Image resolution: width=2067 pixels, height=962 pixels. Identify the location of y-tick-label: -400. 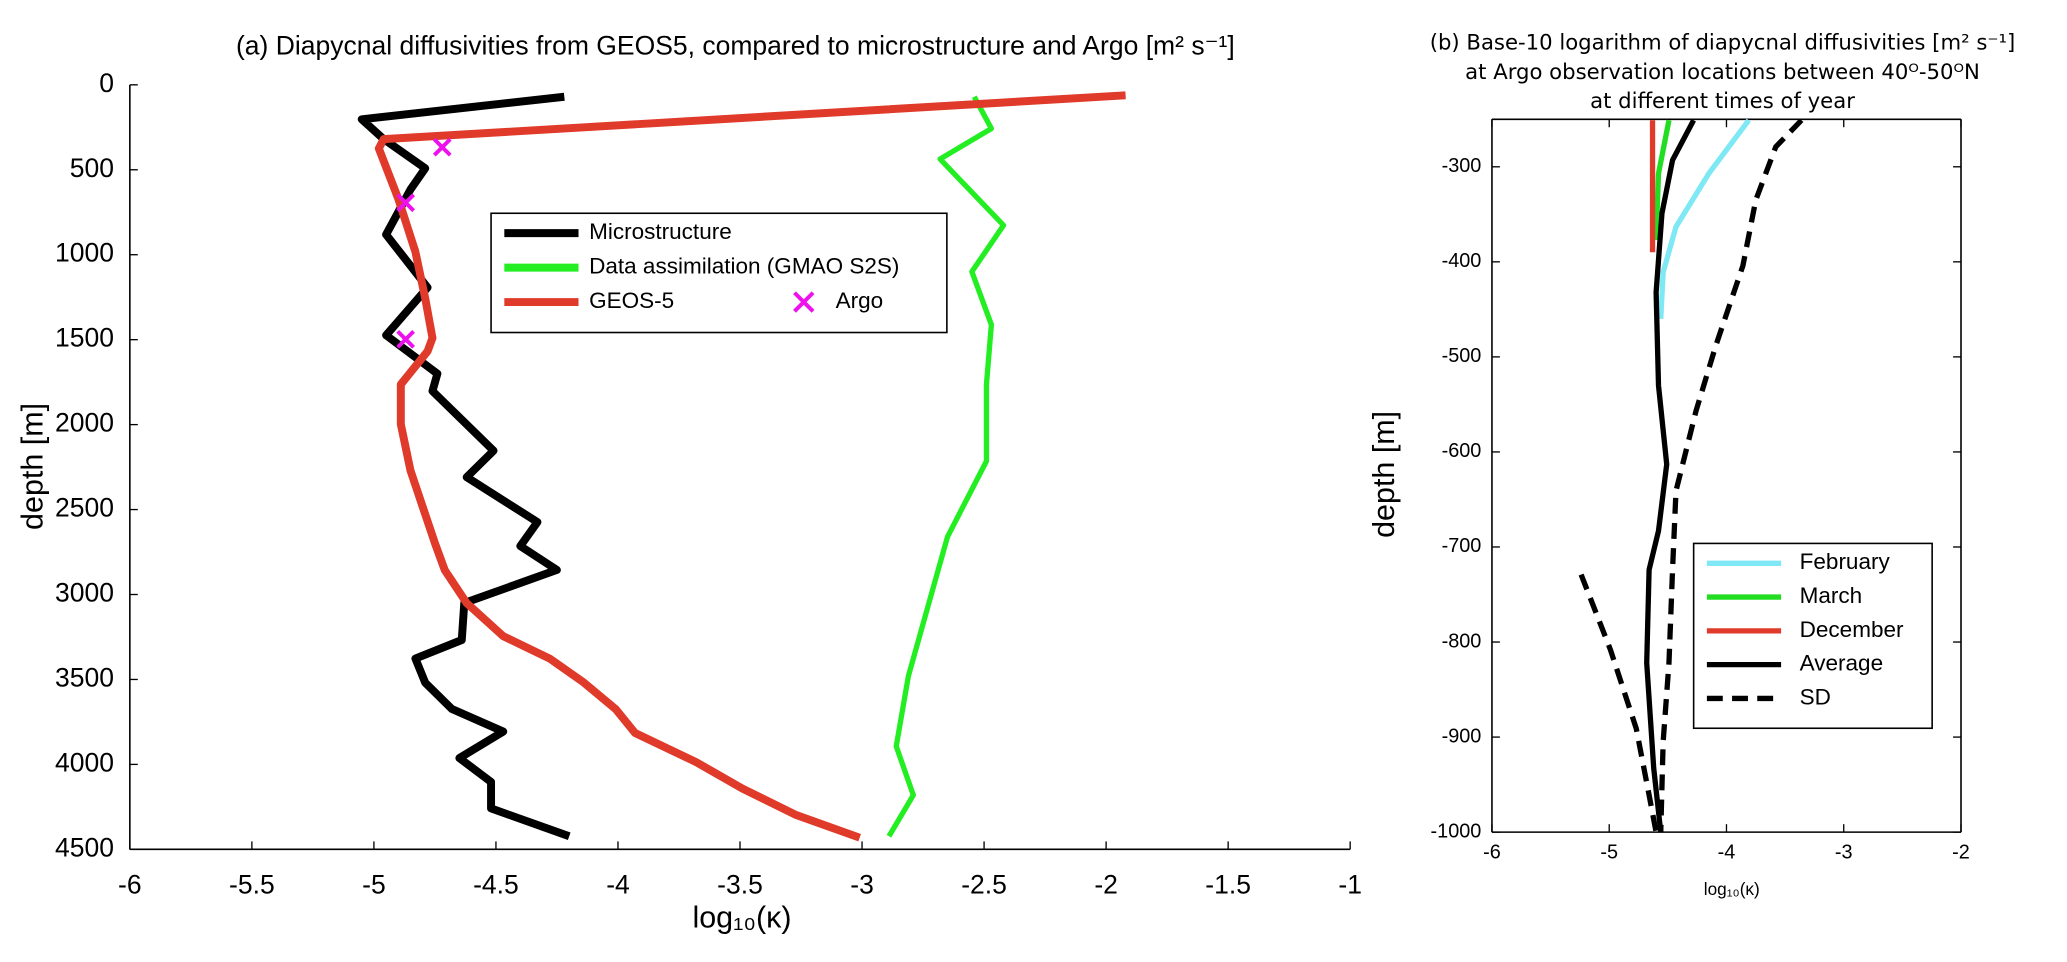
(1462, 261).